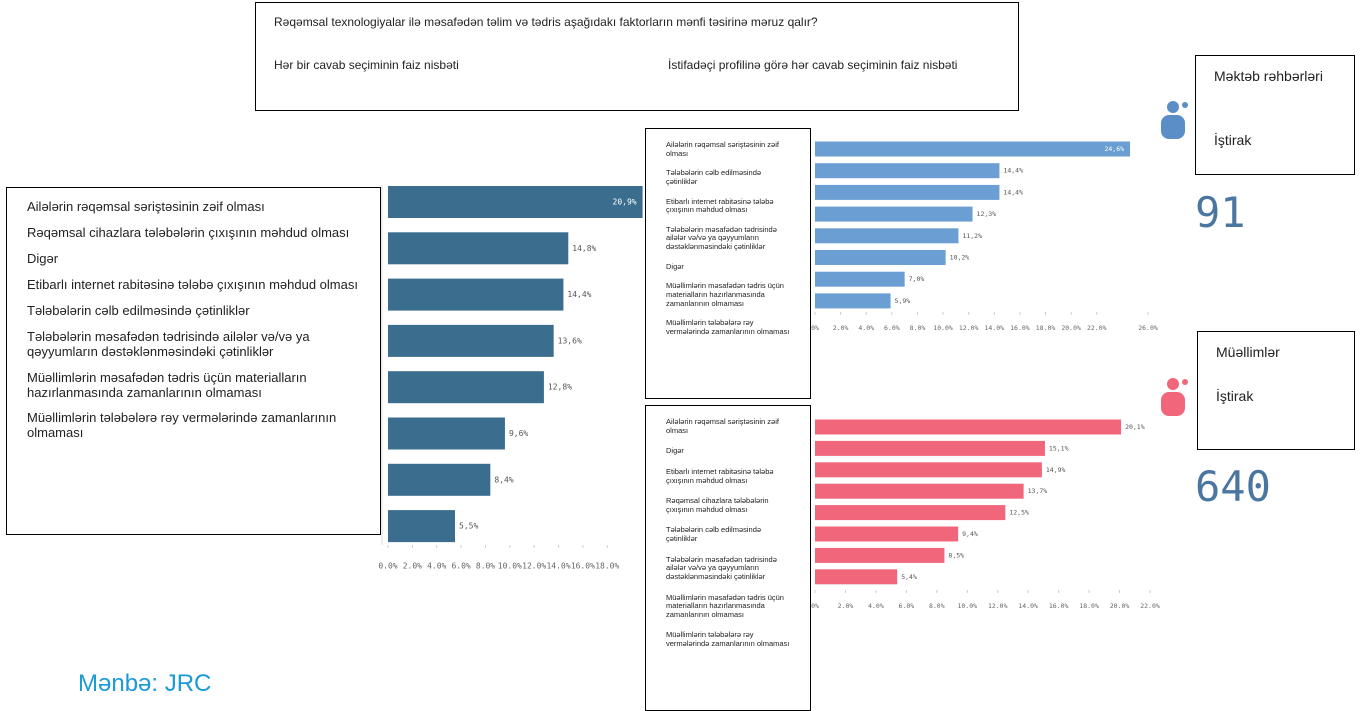 The height and width of the screenshot is (711, 1362). I want to click on icon-teachers, so click(1174, 397).